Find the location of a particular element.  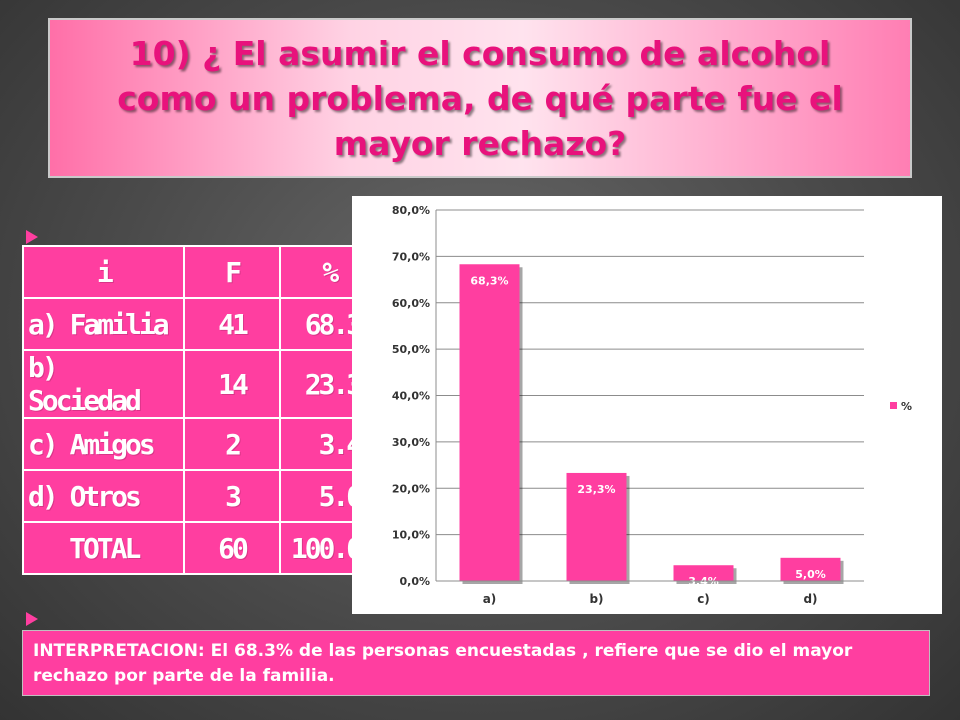

table-row: d) Otros 3 5.0% is located at coordinates (201, 496).